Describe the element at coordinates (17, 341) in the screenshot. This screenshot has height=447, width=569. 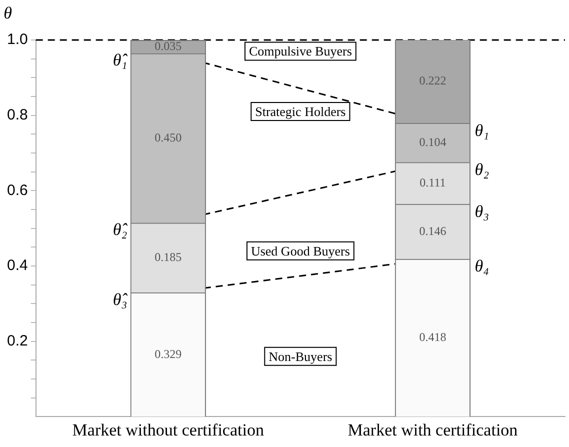
I see `y-tick-label: 0.2` at that location.